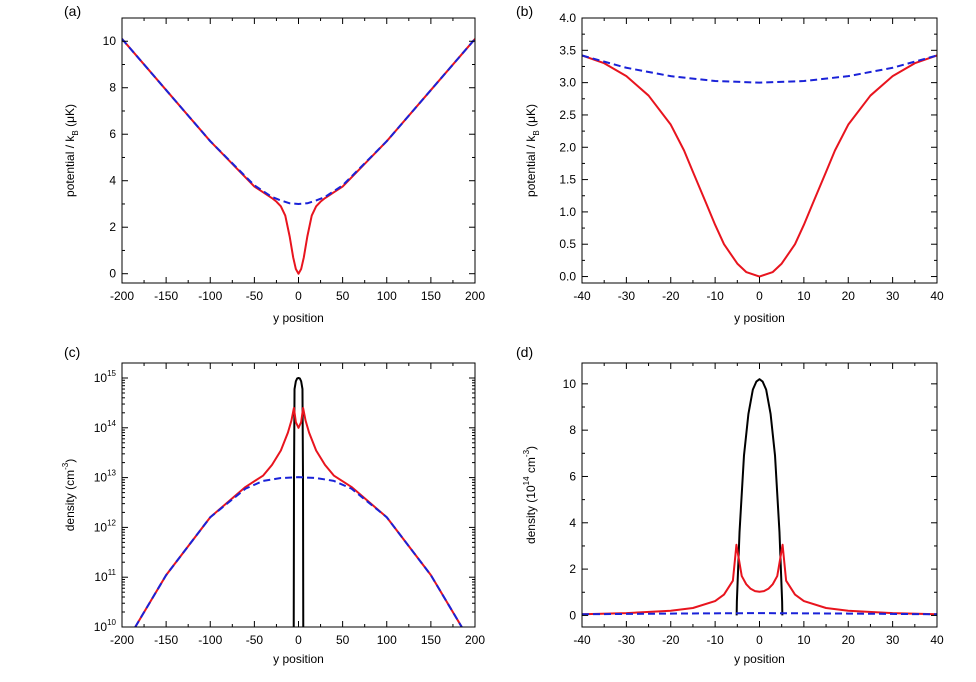 The image size is (976, 682). I want to click on y-tick-label: 2.0, so click(567, 147).